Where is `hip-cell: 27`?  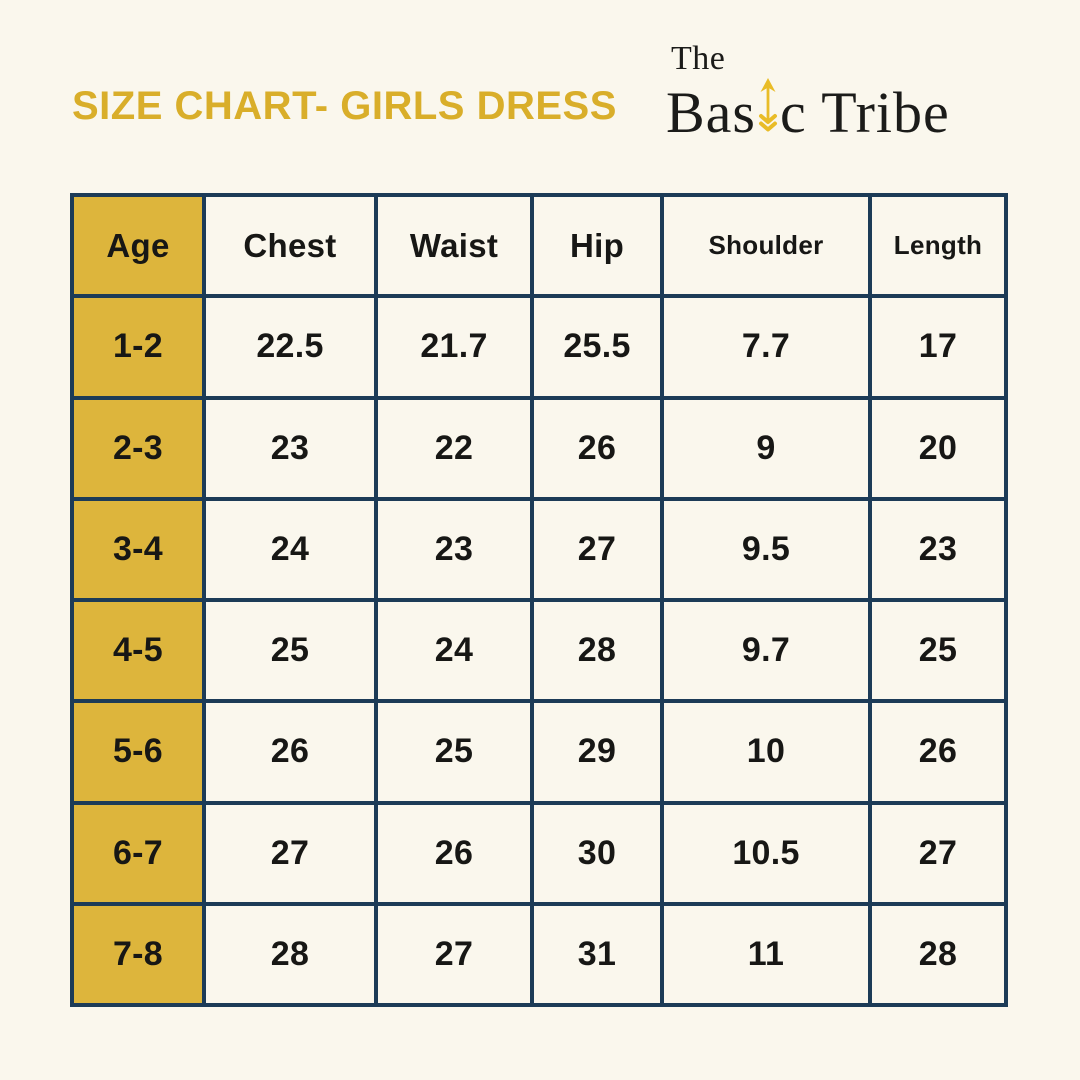 hip-cell: 27 is located at coordinates (597, 549).